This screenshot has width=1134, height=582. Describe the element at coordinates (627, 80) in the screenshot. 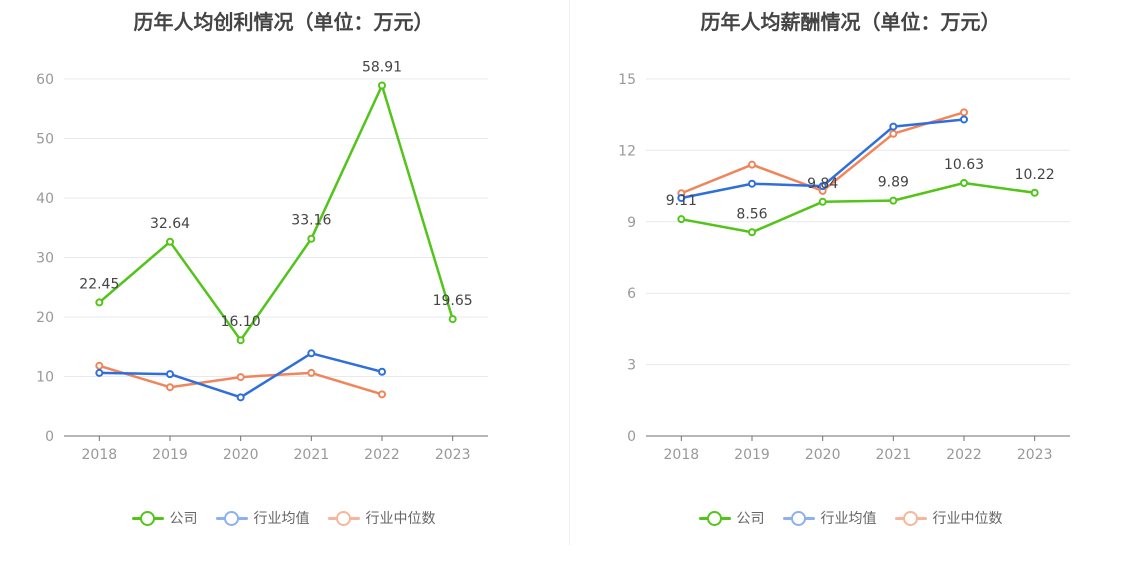

I see `y-tick-label: 15` at that location.